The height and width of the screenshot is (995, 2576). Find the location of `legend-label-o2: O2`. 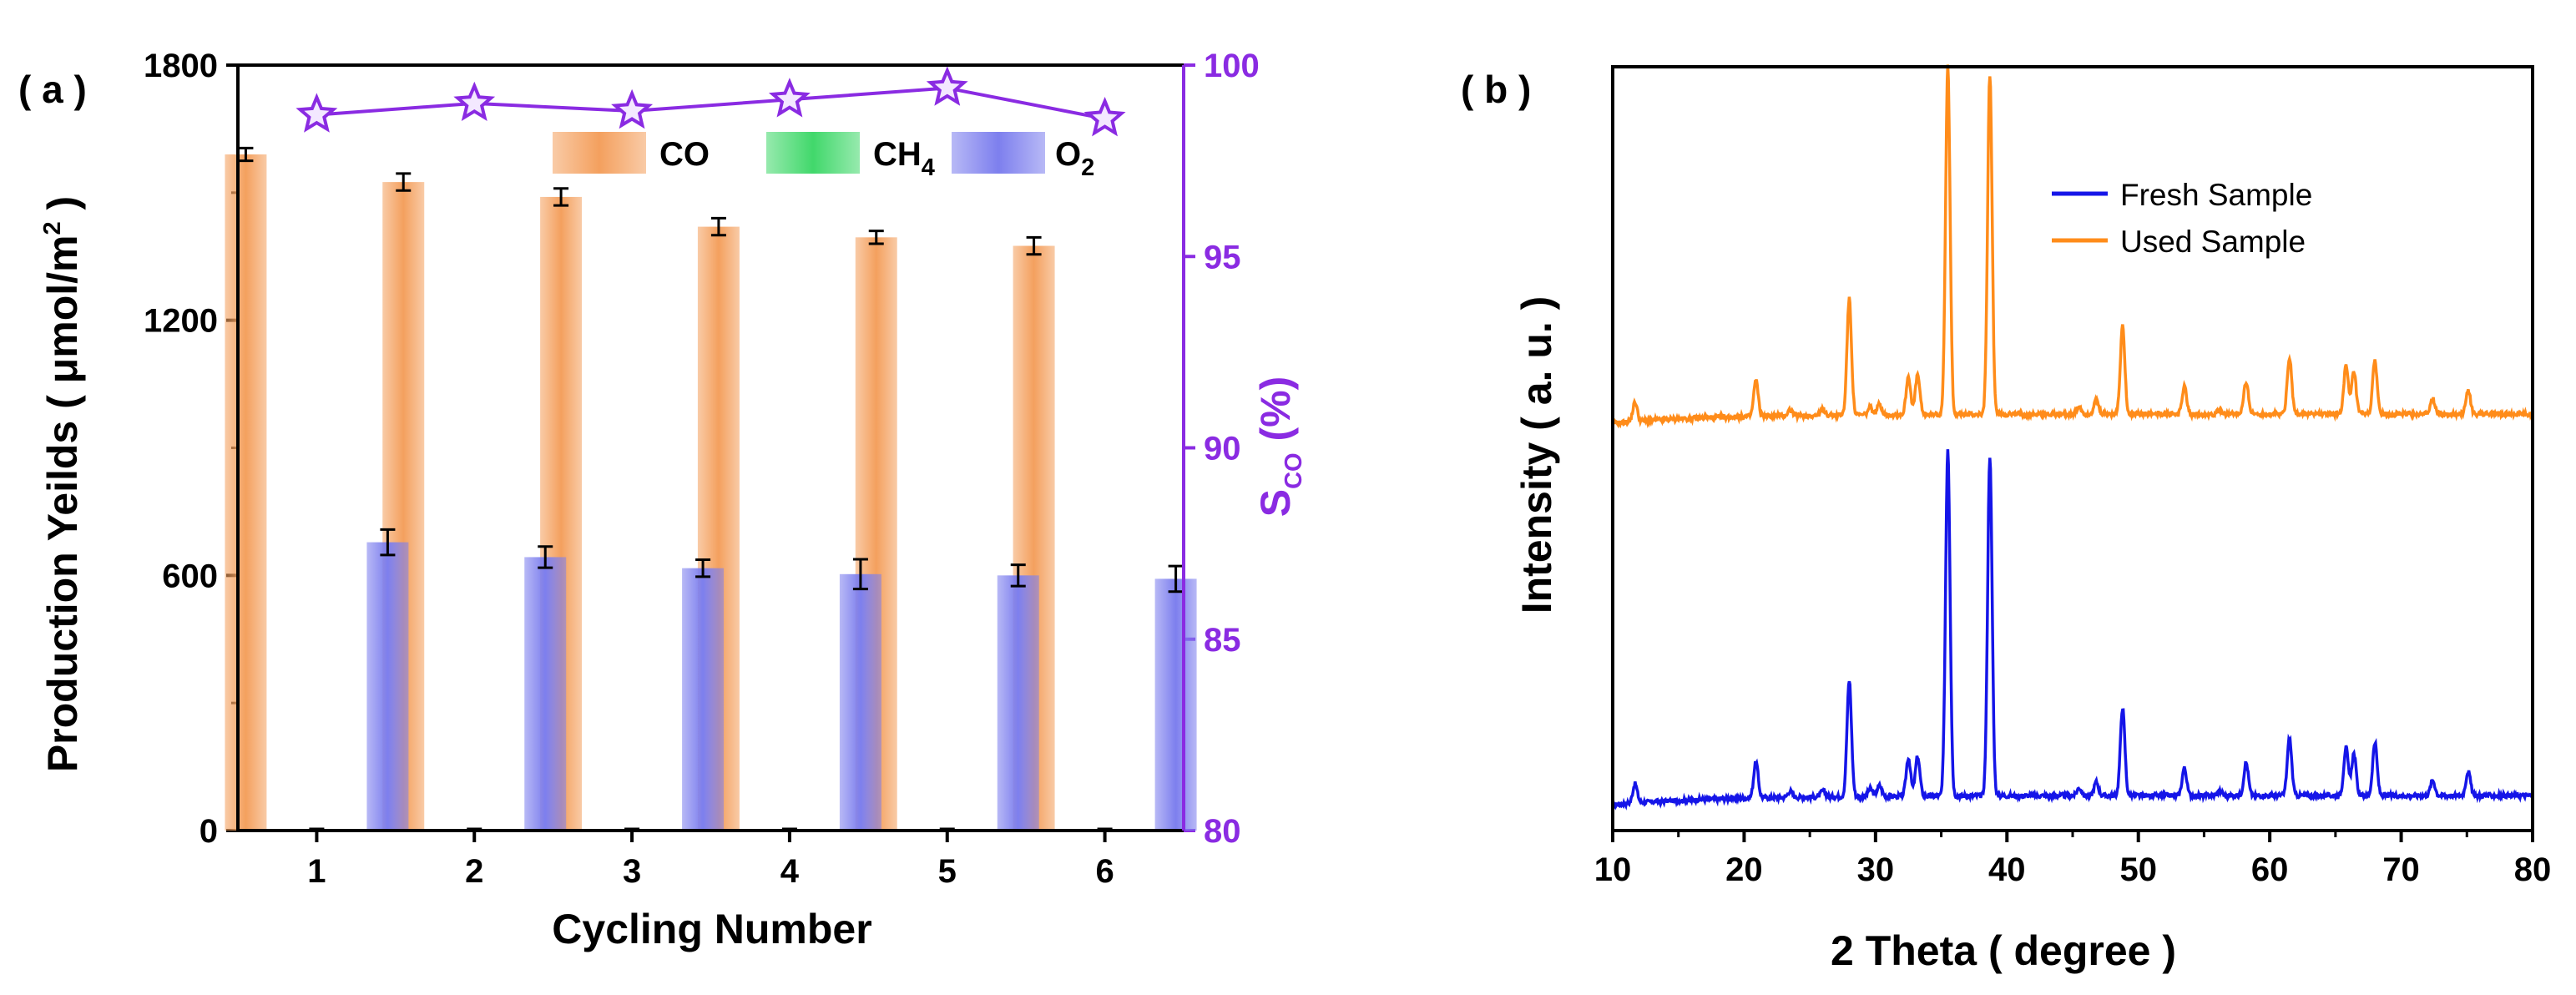

legend-label-o2: O2 is located at coordinates (1074, 158).